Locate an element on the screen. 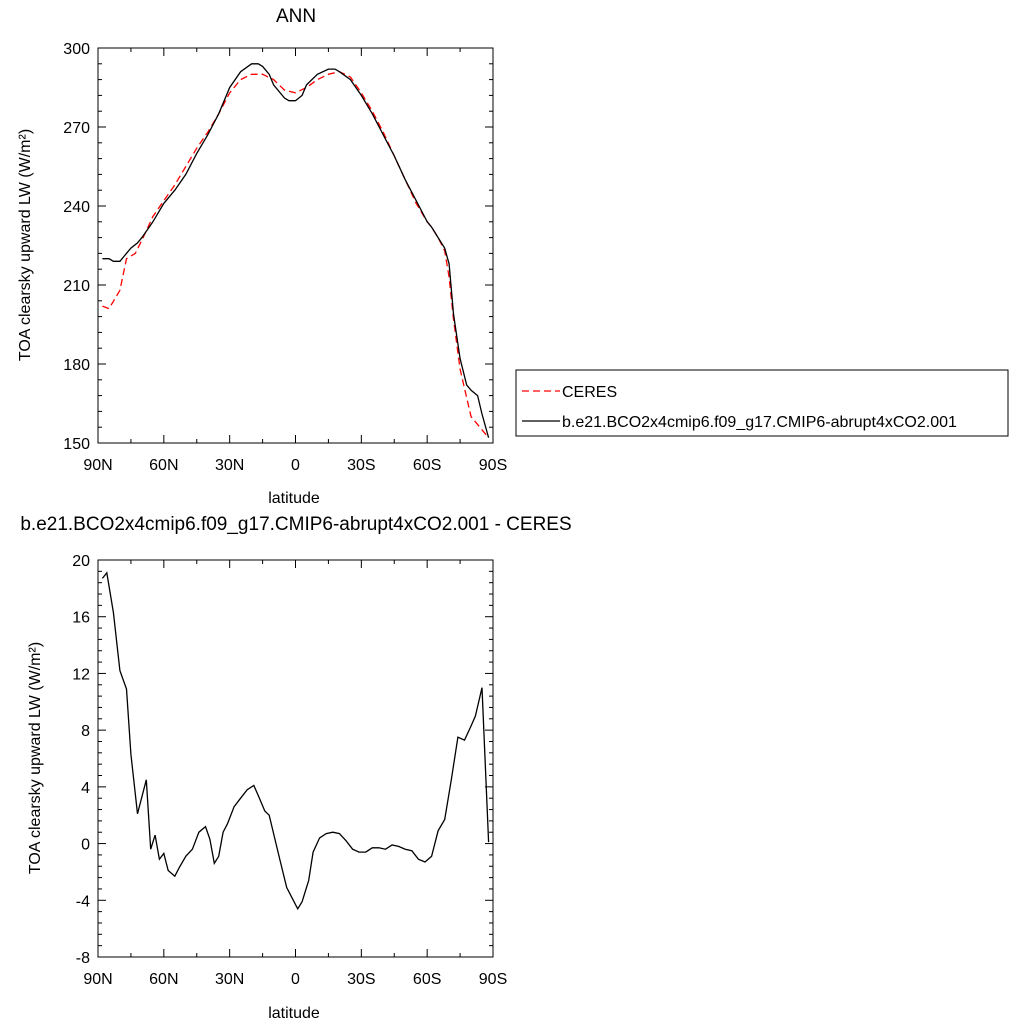 Image resolution: width=1024 pixels, height=1024 pixels. bottom-y-tick-label: 16 is located at coordinates (81, 618).